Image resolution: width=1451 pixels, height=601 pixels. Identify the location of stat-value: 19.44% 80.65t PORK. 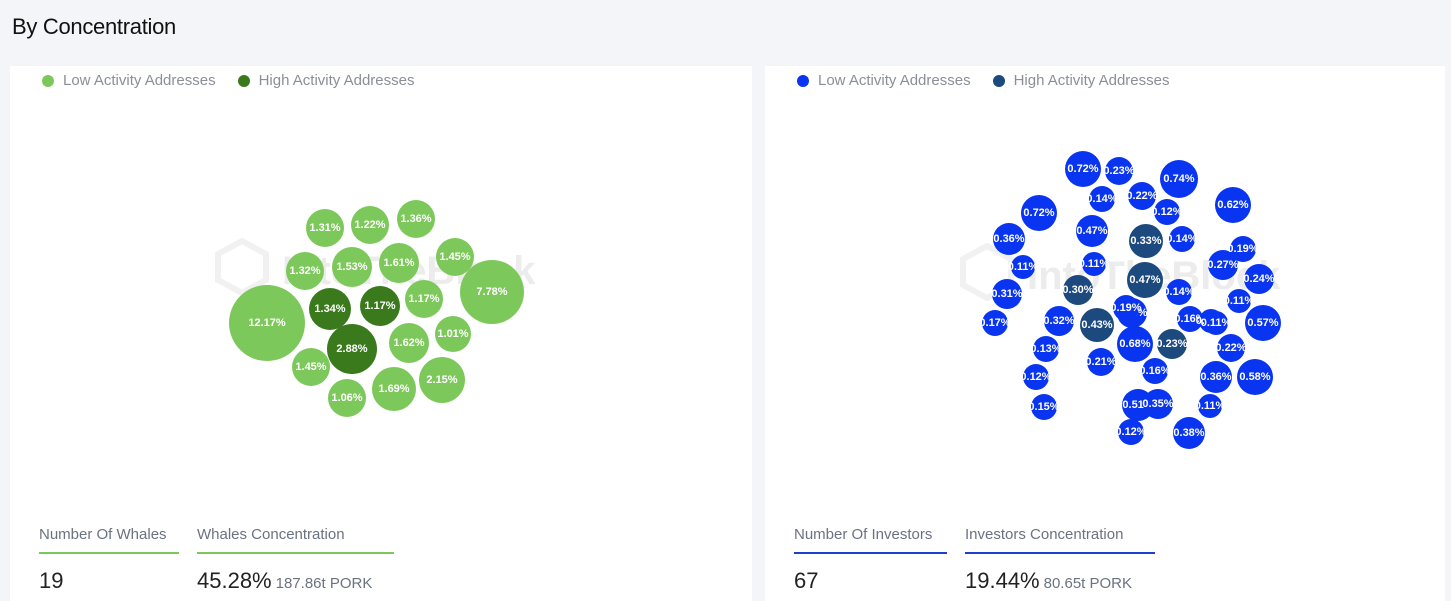
(1060, 581).